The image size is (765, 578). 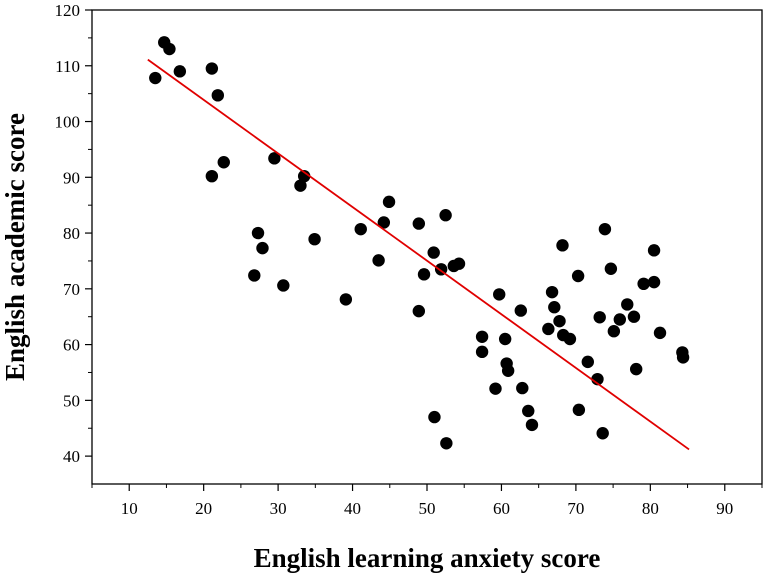 I want to click on x-tick-label: 60, so click(x=501, y=508).